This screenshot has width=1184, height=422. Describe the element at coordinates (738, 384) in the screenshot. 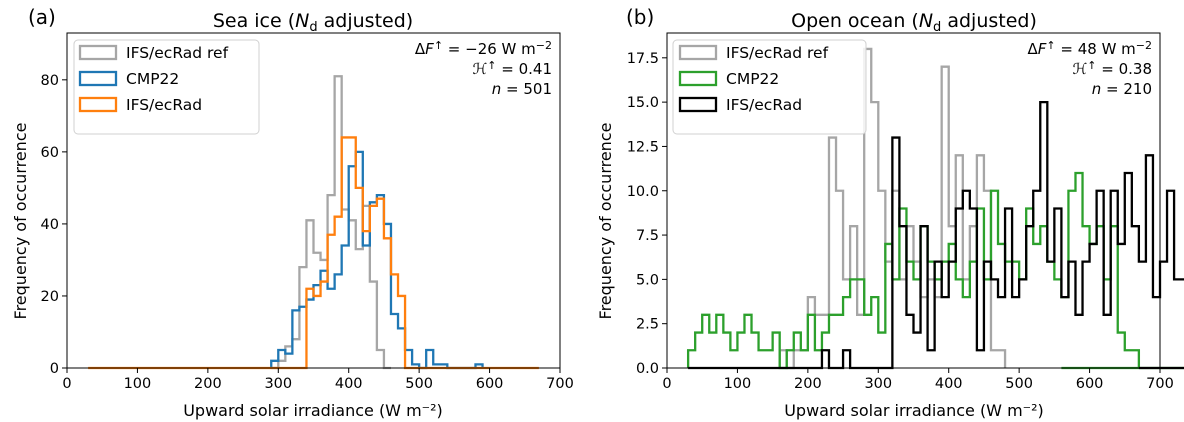

I see `x-tick-label-b-1: 100` at that location.